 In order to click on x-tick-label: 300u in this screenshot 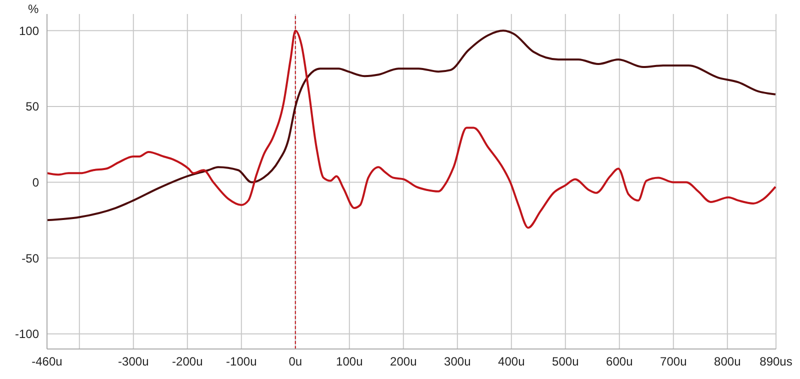, I will do `click(457, 361)`.